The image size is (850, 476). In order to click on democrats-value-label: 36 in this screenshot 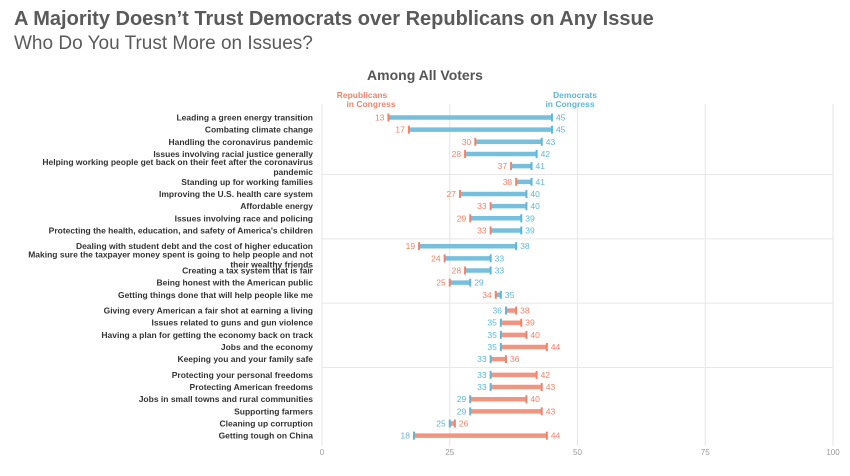, I will do `click(497, 311)`.